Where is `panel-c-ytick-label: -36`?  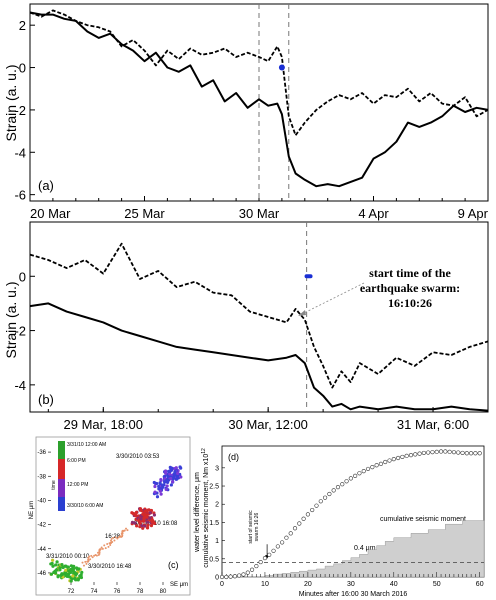 panel-c-ytick-label: -36 is located at coordinates (41, 453).